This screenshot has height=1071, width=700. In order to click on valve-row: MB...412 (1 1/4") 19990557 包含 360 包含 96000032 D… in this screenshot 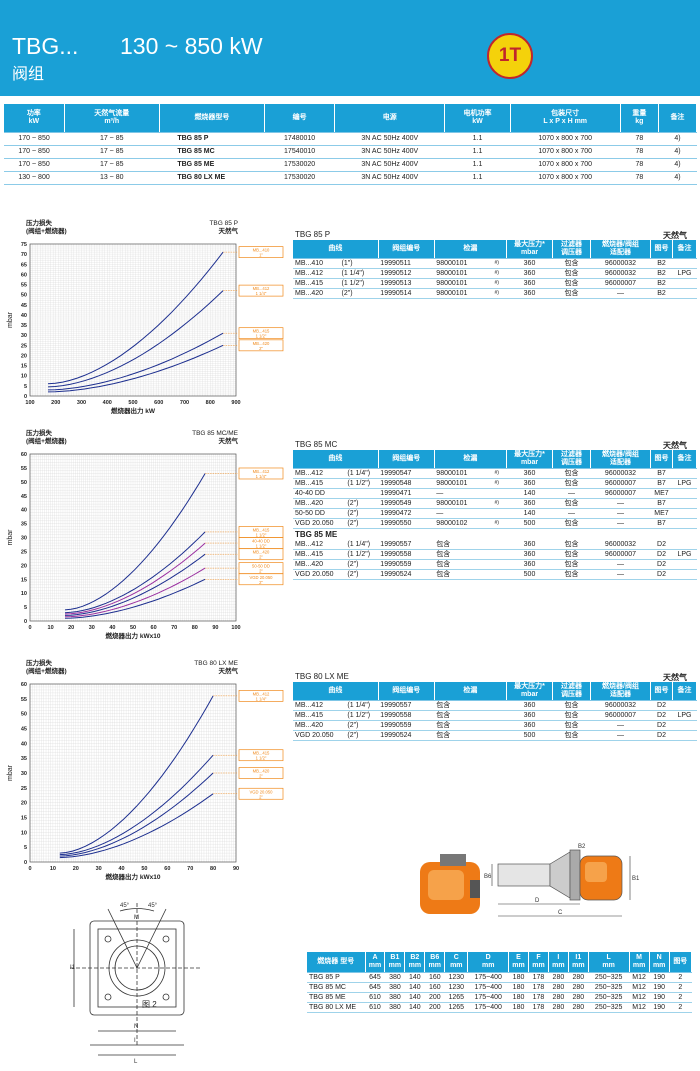, I will do `click(495, 705)`.